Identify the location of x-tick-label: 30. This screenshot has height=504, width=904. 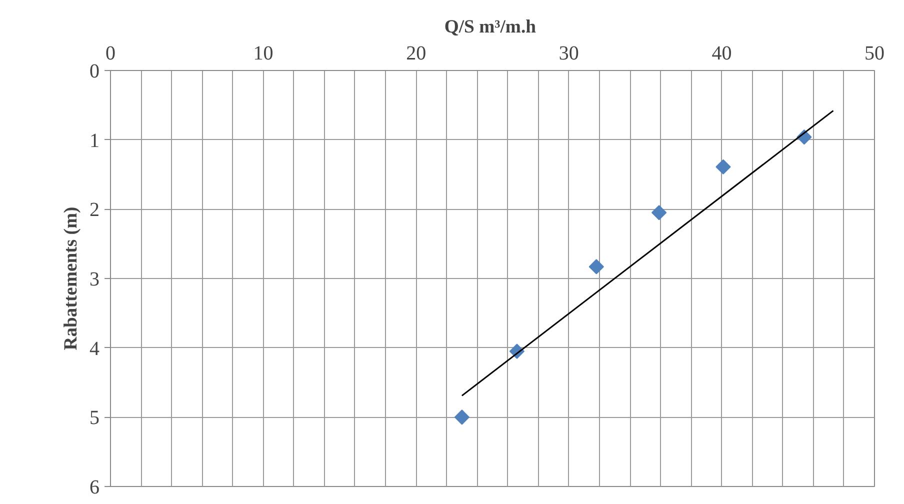
(568, 53).